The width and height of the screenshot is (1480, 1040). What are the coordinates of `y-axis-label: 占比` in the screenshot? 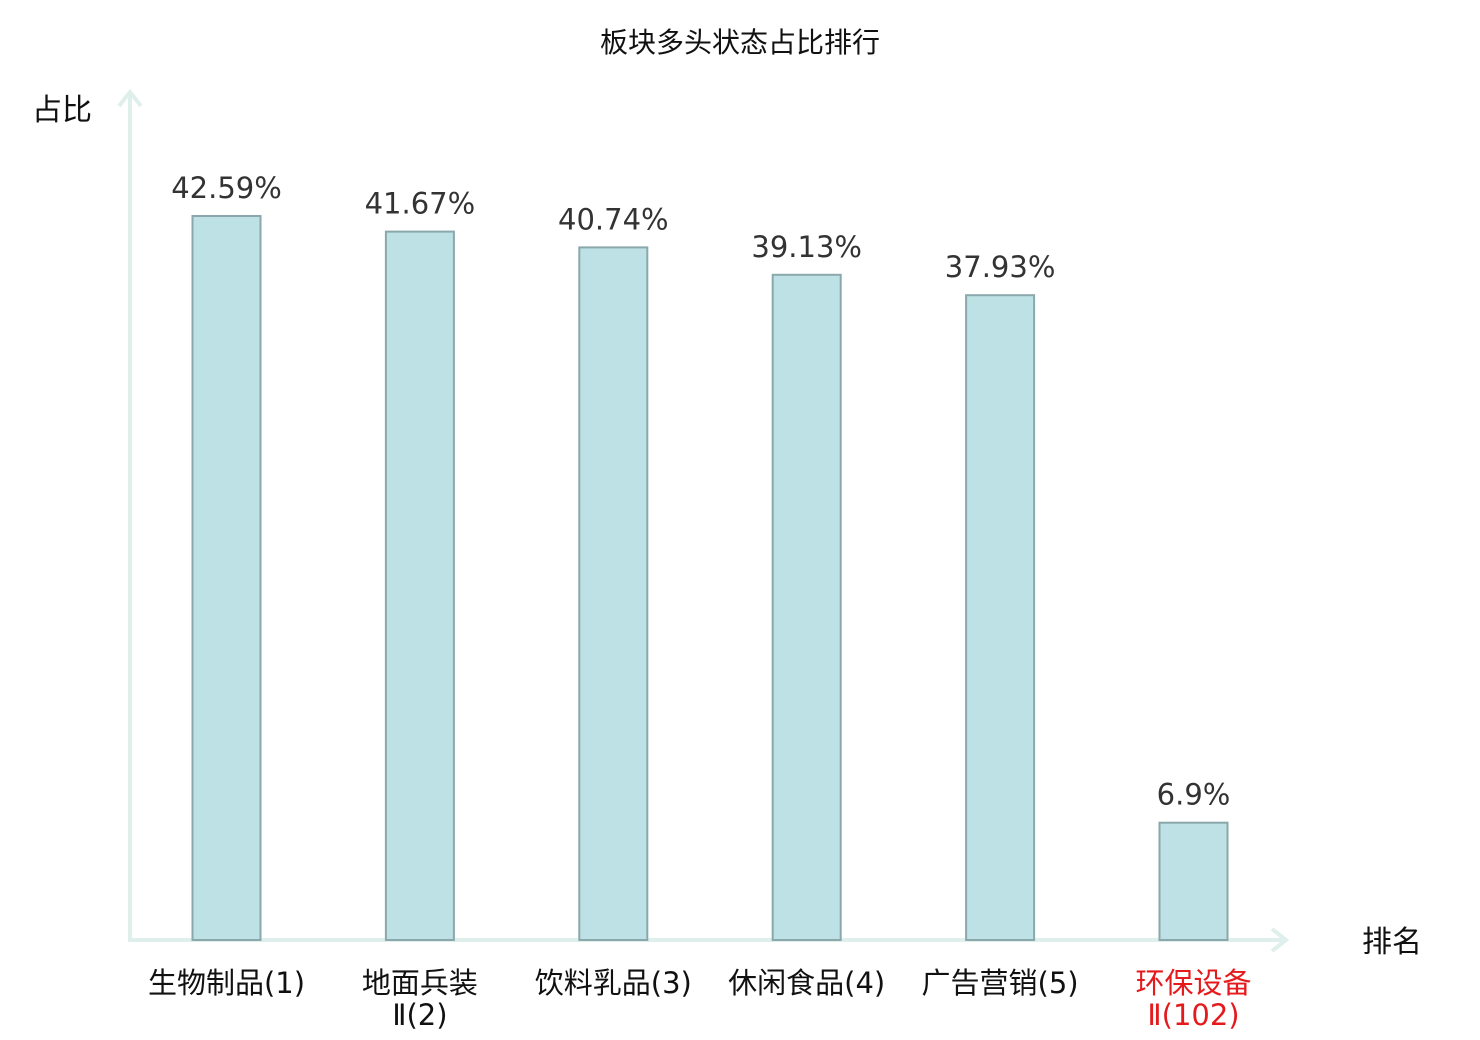 It's located at (62, 110).